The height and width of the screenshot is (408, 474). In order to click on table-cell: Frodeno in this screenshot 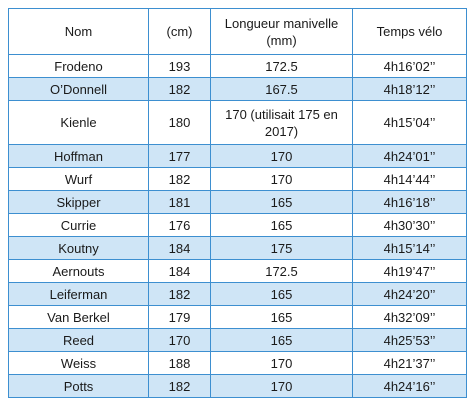, I will do `click(78, 66)`.